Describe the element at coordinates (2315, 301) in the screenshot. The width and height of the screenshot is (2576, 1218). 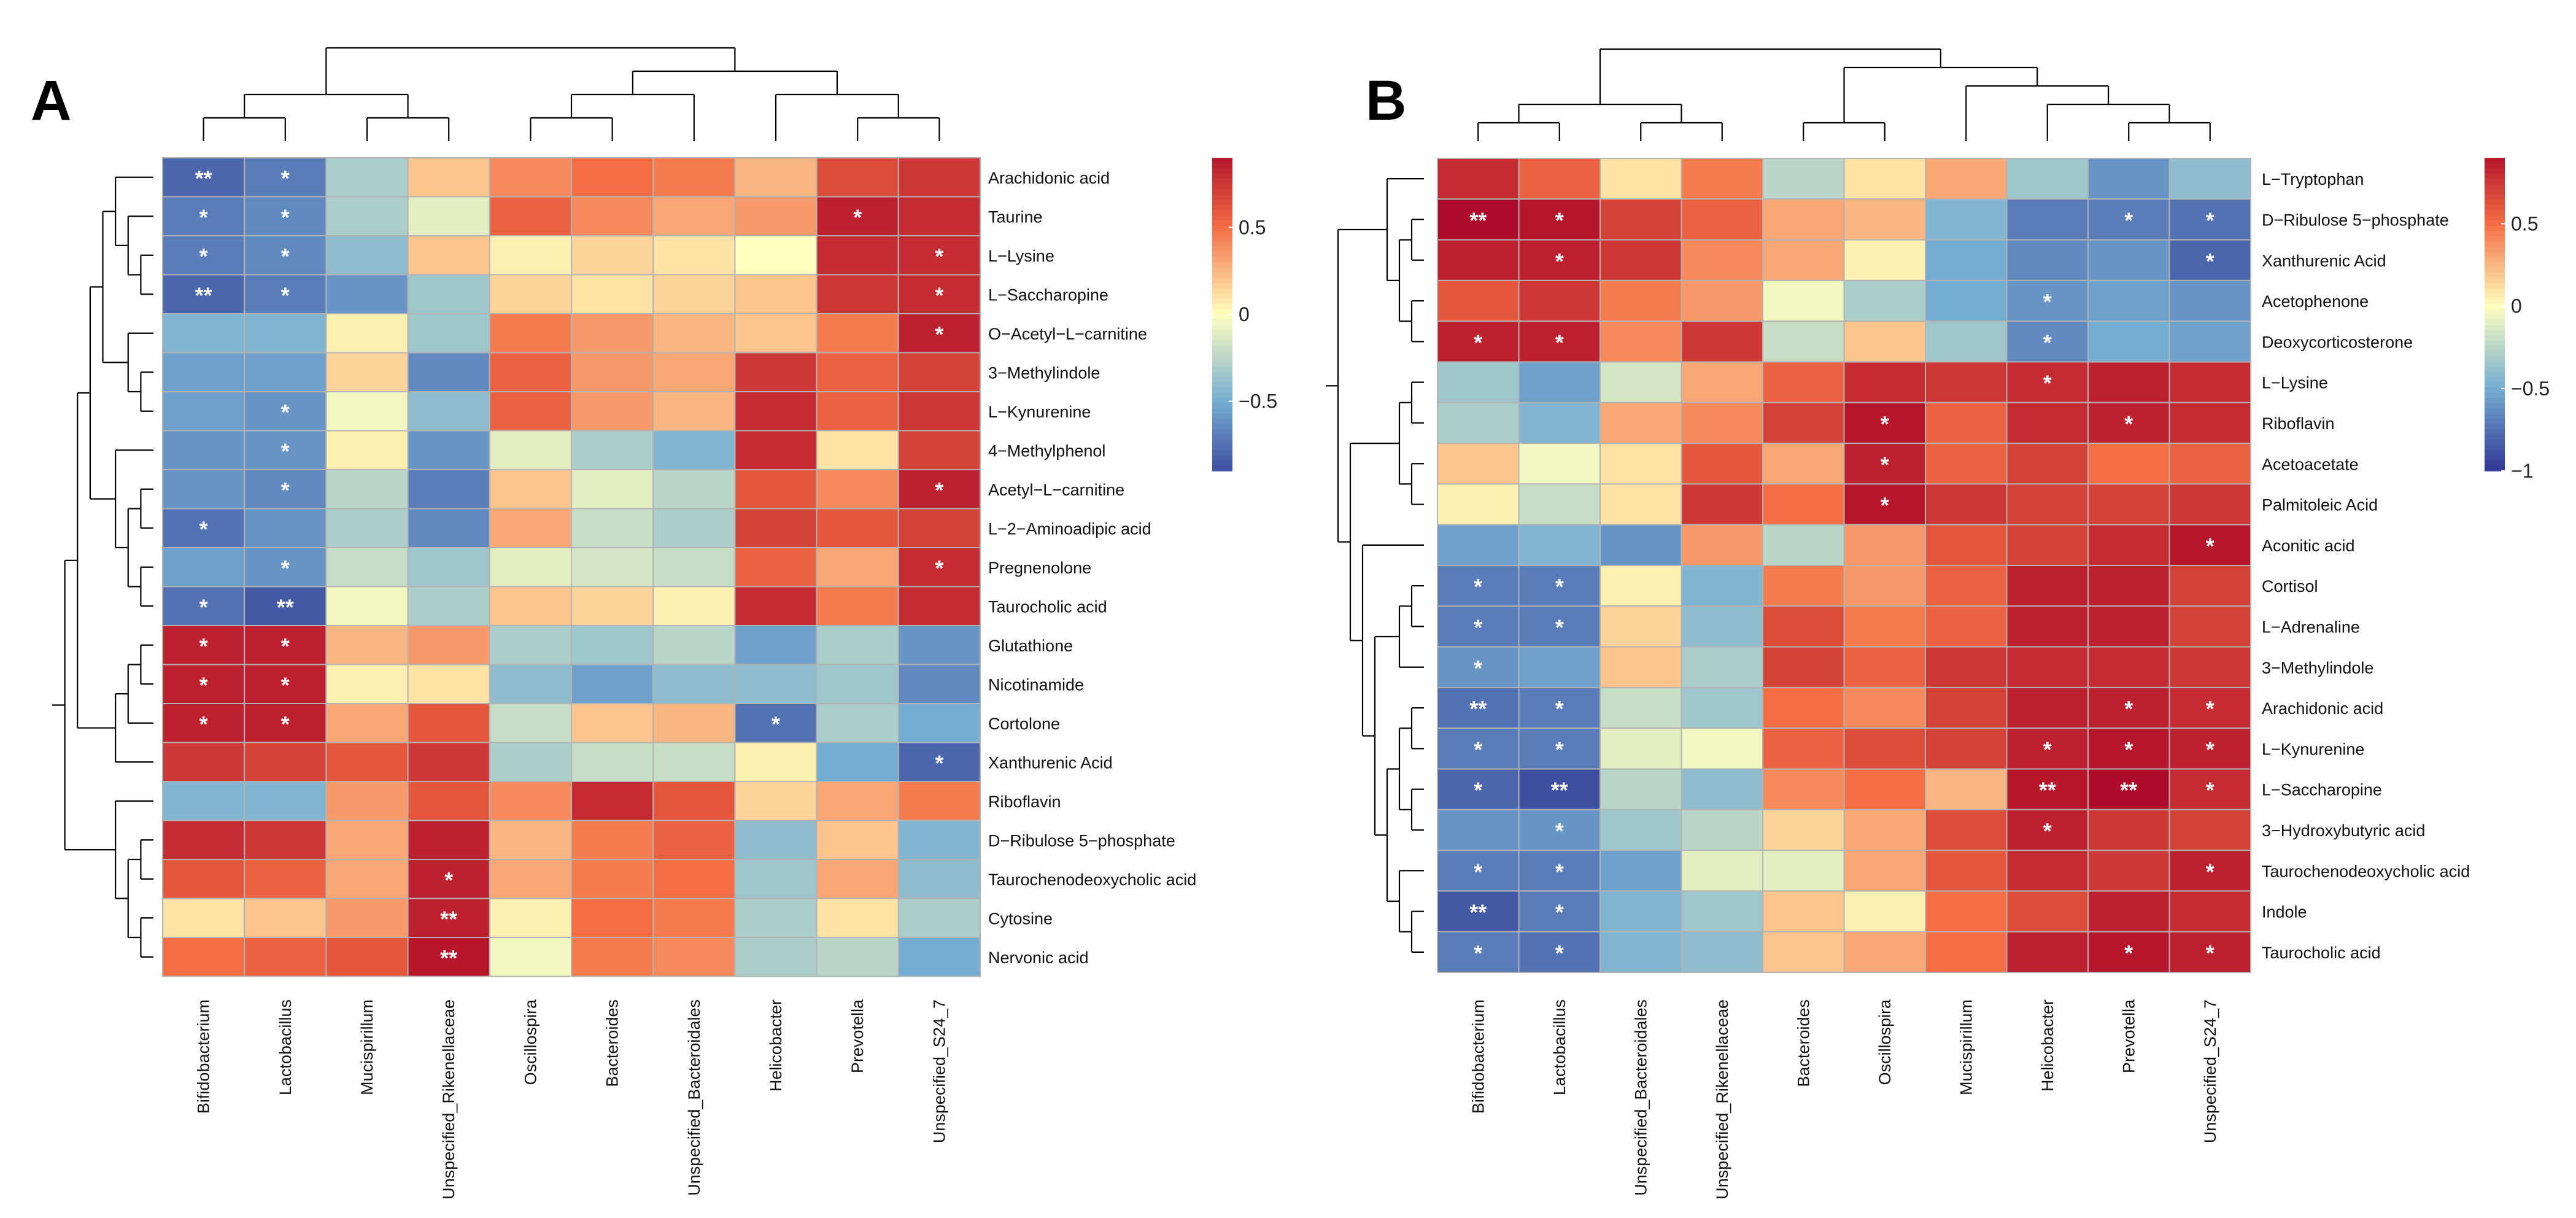
I see `row-label: Acetophenone` at that location.